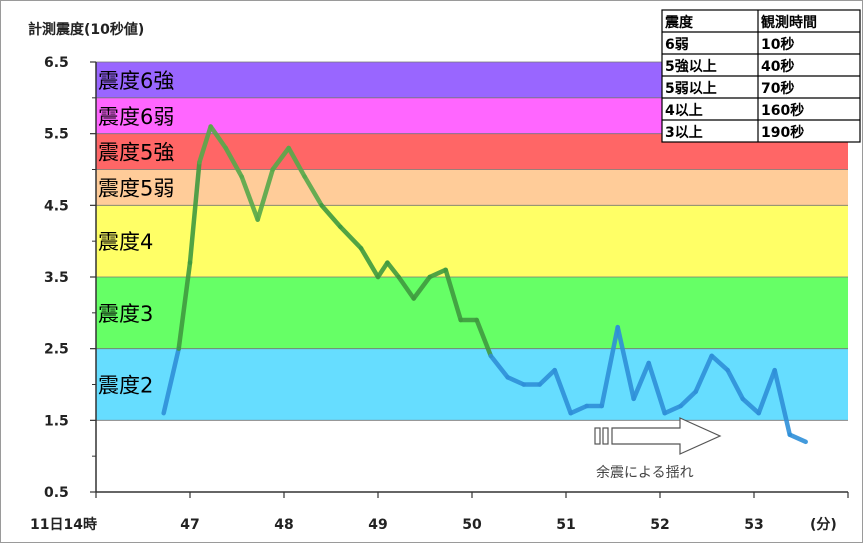 The width and height of the screenshot is (865, 545). Describe the element at coordinates (753, 525) in the screenshot. I see `x-tick-label: 53` at that location.